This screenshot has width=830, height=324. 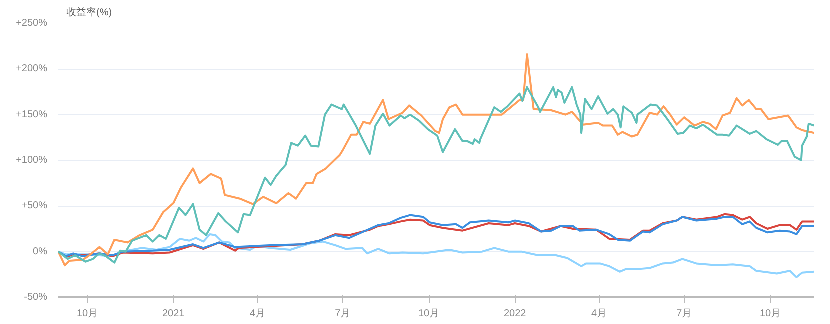 What do you see at coordinates (32, 23) in the screenshot?
I see `y-tick-label: +250%` at bounding box center [32, 23].